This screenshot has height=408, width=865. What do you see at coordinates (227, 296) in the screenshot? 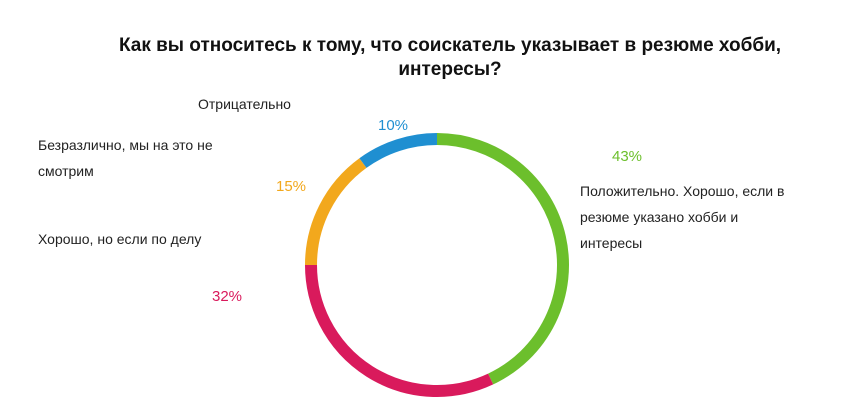
I see `value-label: 32%` at bounding box center [227, 296].